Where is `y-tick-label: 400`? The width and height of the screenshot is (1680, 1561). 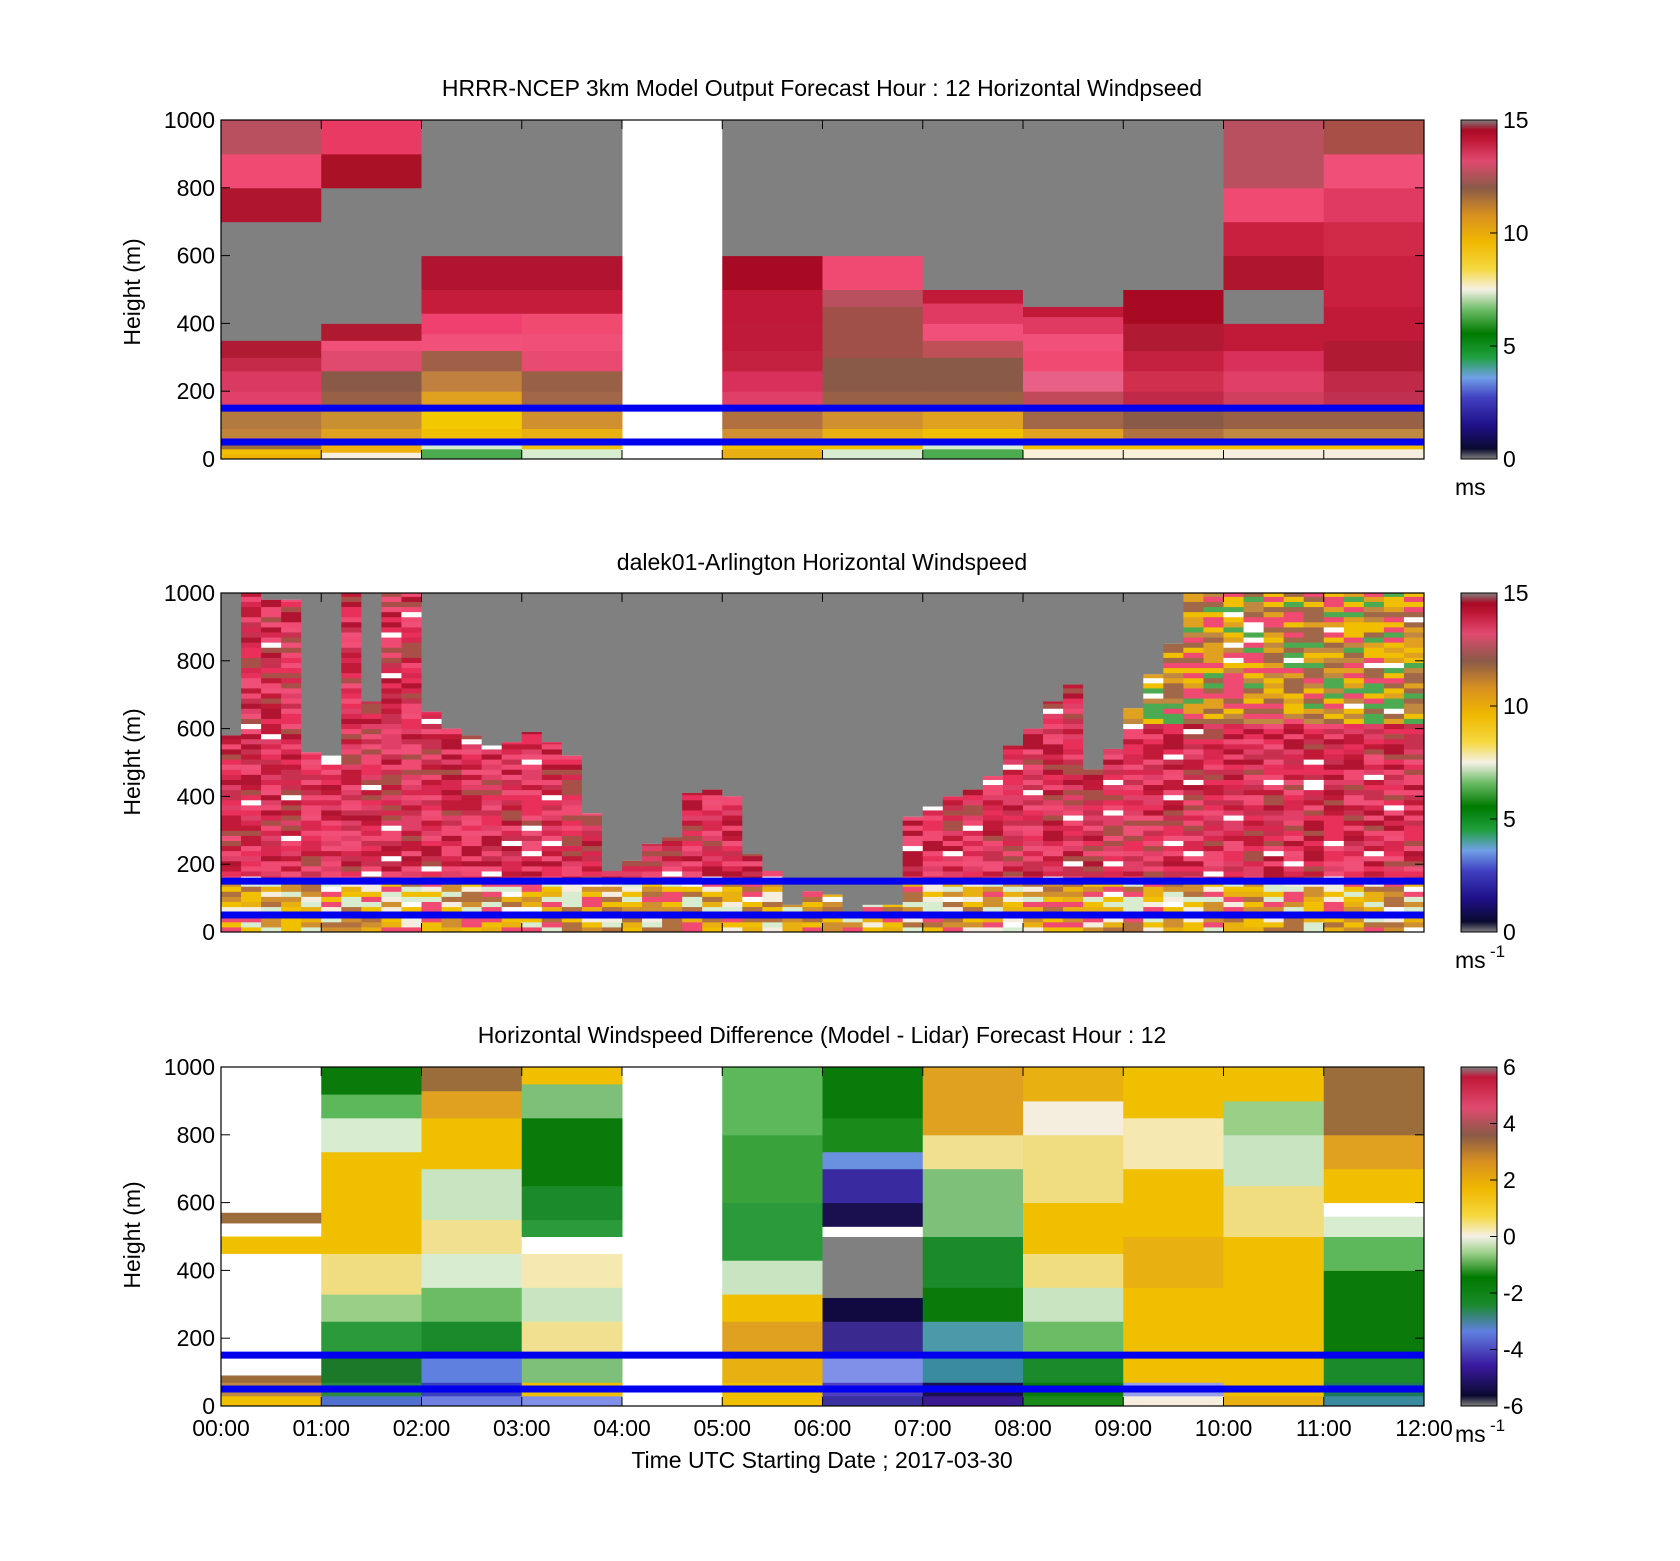
y-tick-label: 400 is located at coordinates (196, 796).